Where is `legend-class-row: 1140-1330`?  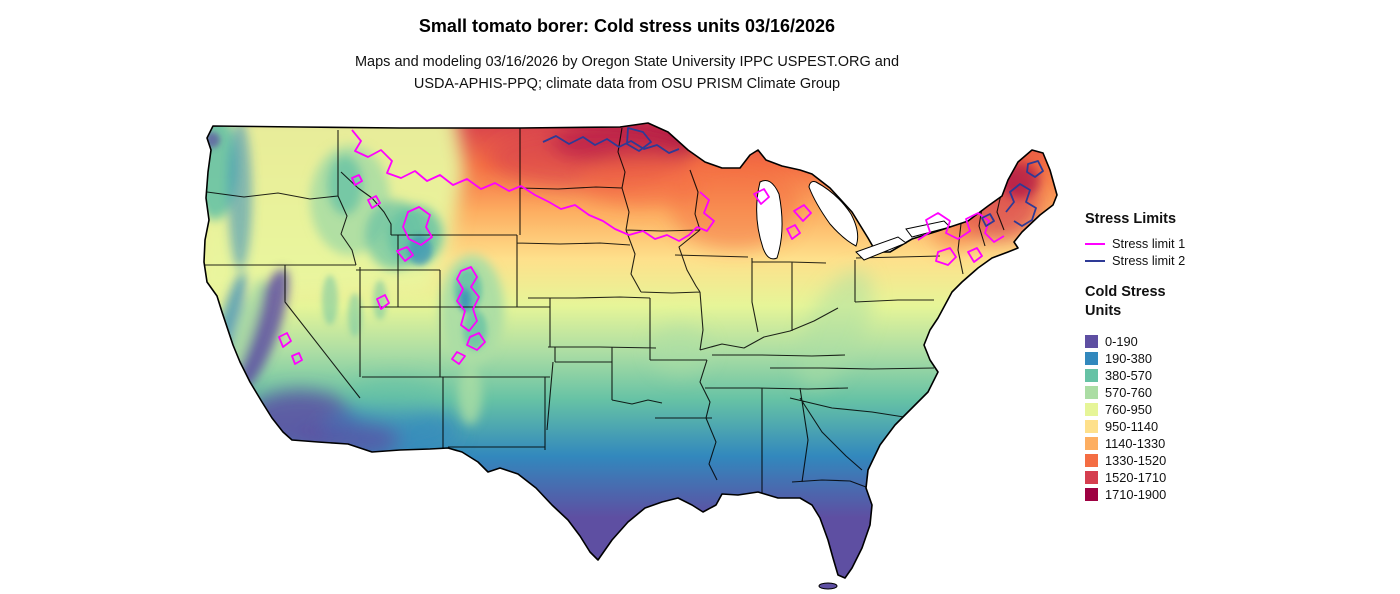 legend-class-row: 1140-1330 is located at coordinates (1235, 443).